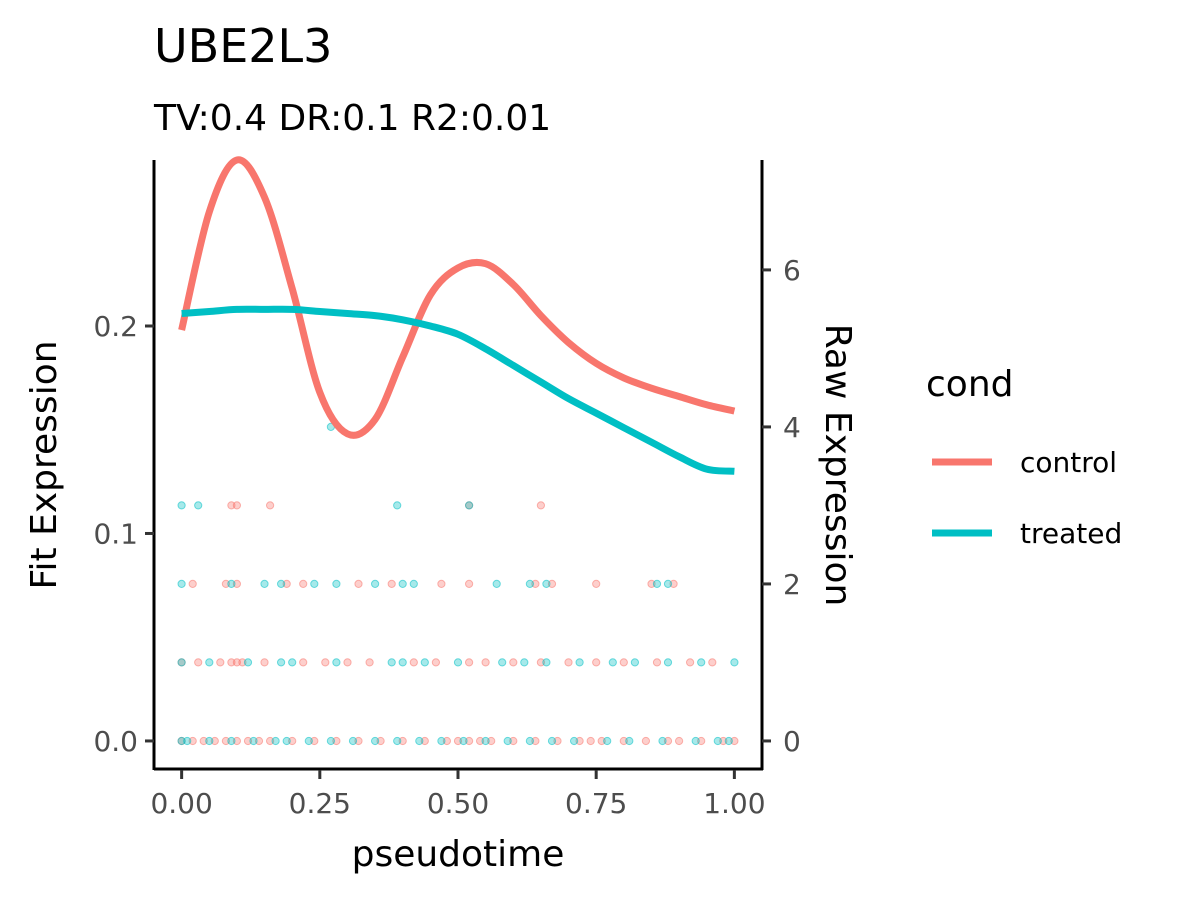  Describe the element at coordinates (1071, 533) in the screenshot. I see `legend-label-treated: treated` at that location.